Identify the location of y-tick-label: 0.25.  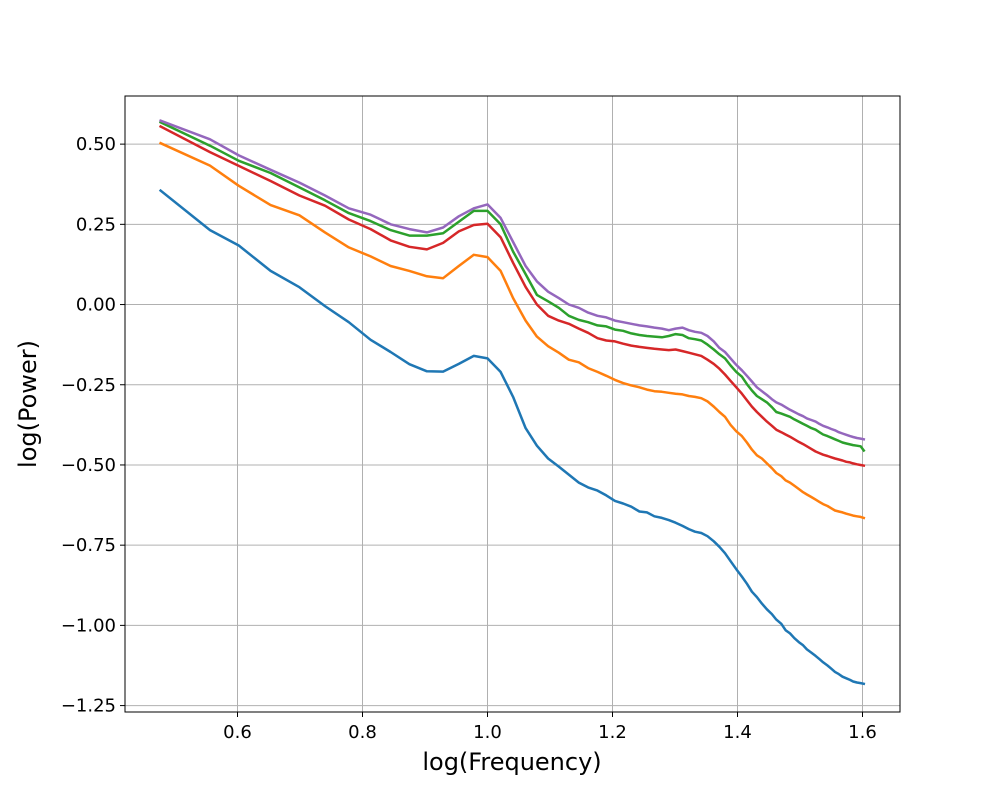
(96, 224).